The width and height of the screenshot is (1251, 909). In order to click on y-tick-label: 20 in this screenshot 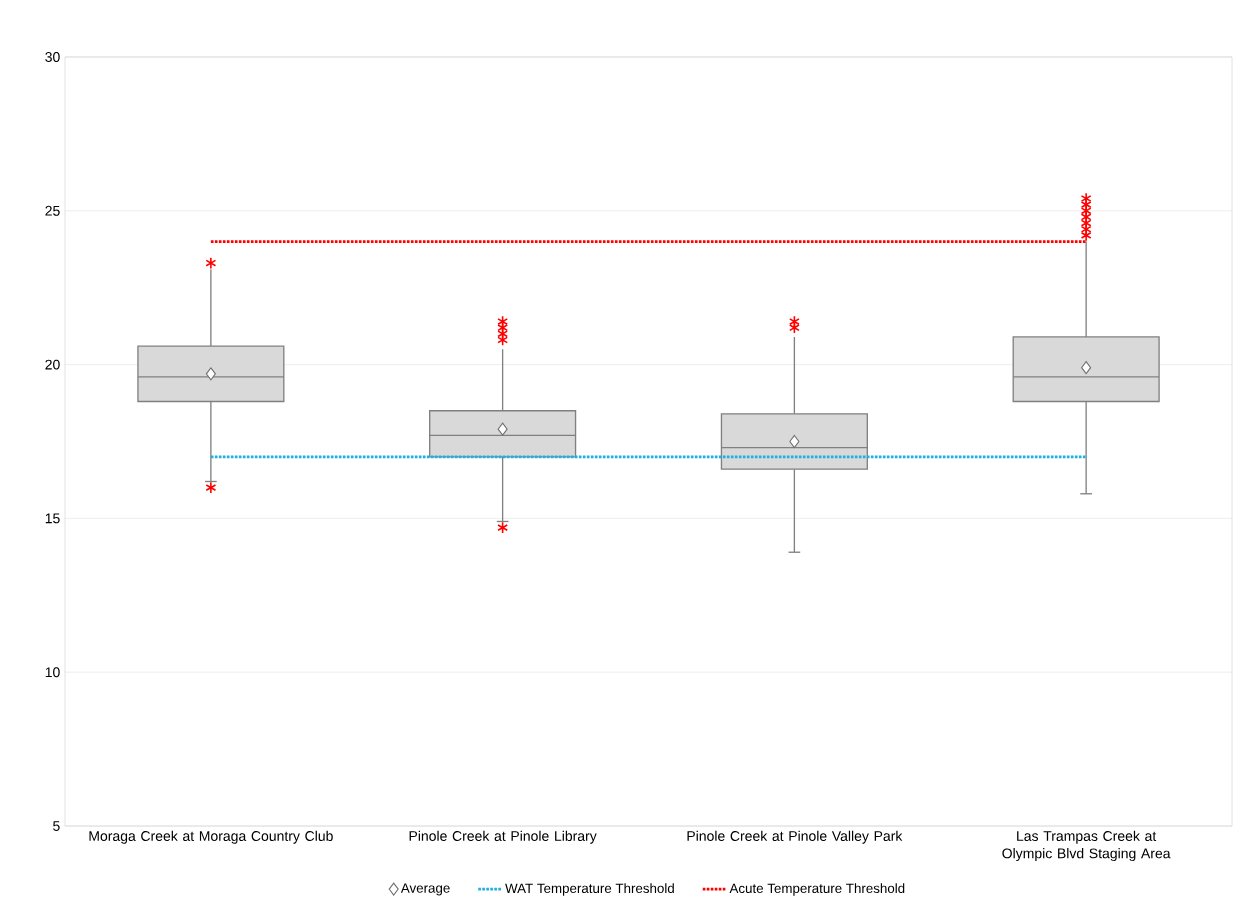, I will do `click(52, 364)`.